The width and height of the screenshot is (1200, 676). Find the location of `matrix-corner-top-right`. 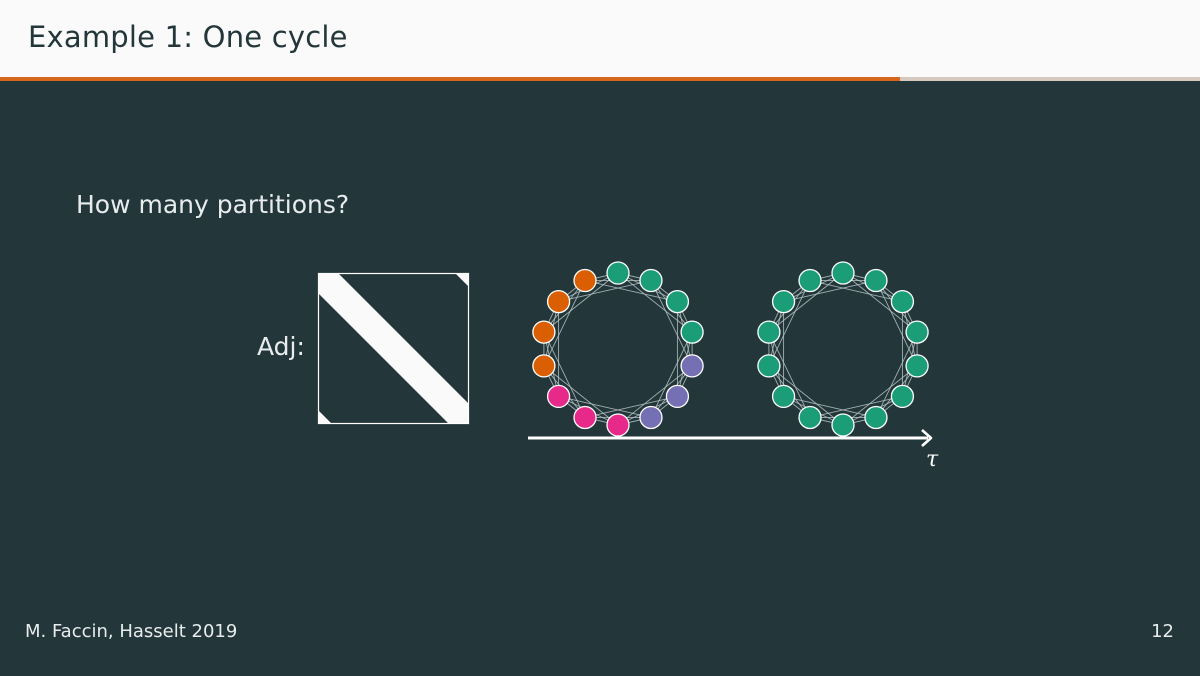

matrix-corner-top-right is located at coordinates (461, 279).